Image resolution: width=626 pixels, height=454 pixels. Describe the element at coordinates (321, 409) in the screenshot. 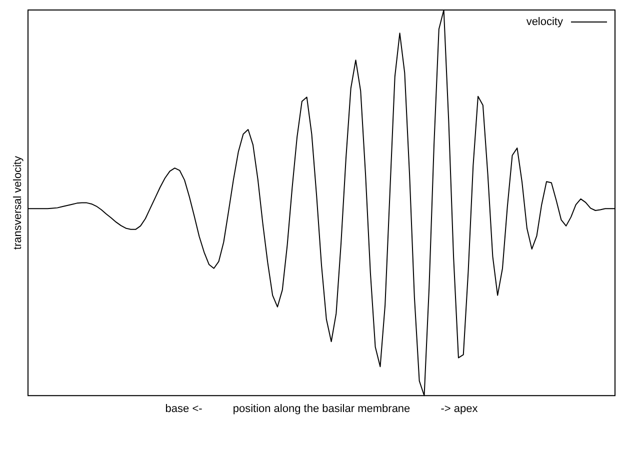

I see `x-axis-title: base <- position along the basilar membrane -> apex` at that location.